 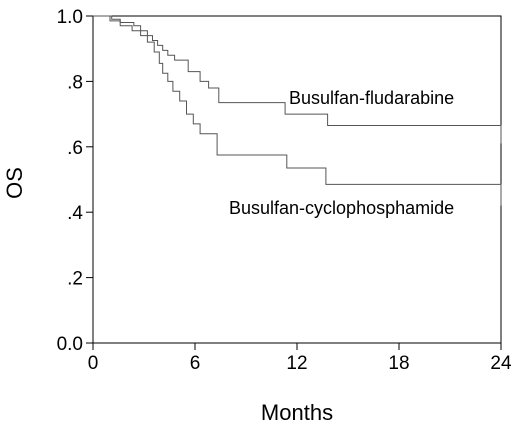 What do you see at coordinates (296, 363) in the screenshot?
I see `x-tick-label: 12` at bounding box center [296, 363].